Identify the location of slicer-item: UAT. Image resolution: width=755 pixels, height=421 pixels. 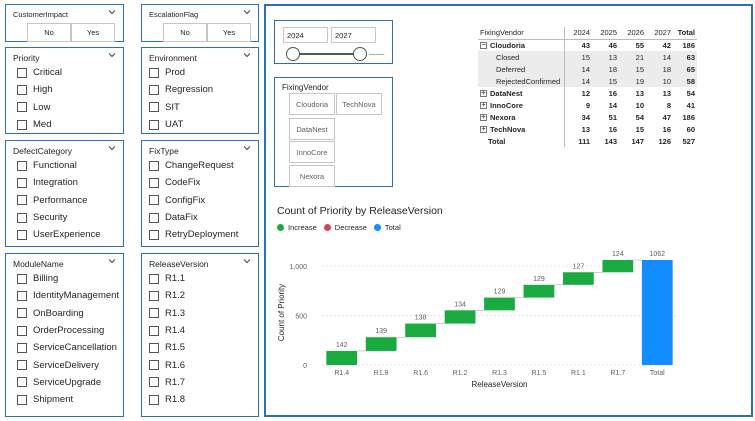
(181, 124).